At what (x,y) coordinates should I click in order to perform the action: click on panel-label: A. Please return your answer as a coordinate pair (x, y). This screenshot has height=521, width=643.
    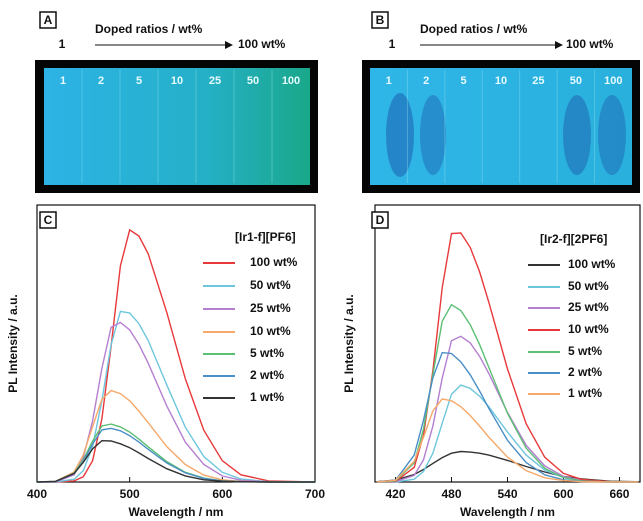
    Looking at the image, I should click on (48, 20).